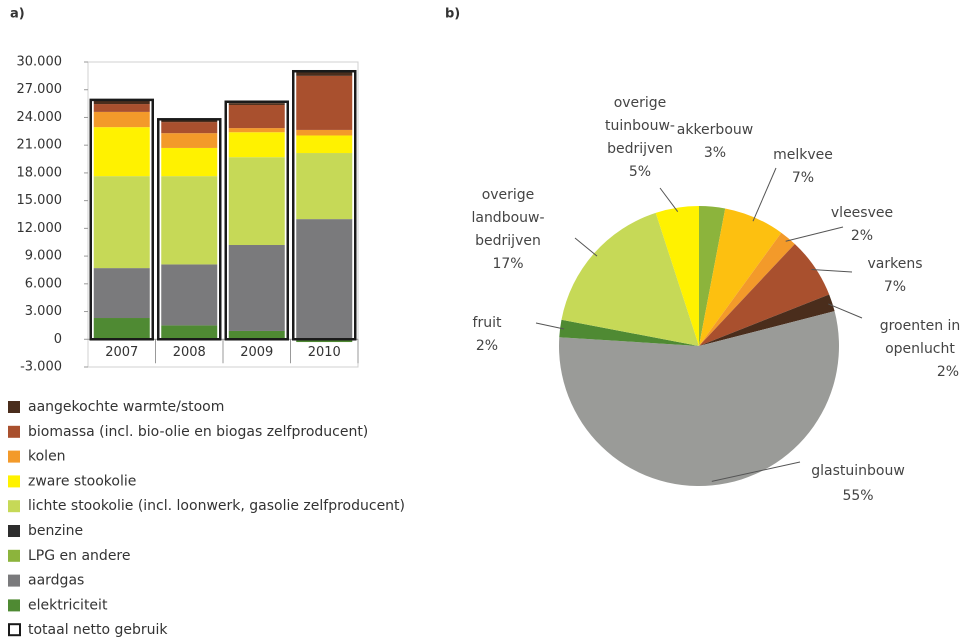 The width and height of the screenshot is (976, 644). Describe the element at coordinates (40, 62) in the screenshot. I see `y-tick-label: 30.000` at that location.